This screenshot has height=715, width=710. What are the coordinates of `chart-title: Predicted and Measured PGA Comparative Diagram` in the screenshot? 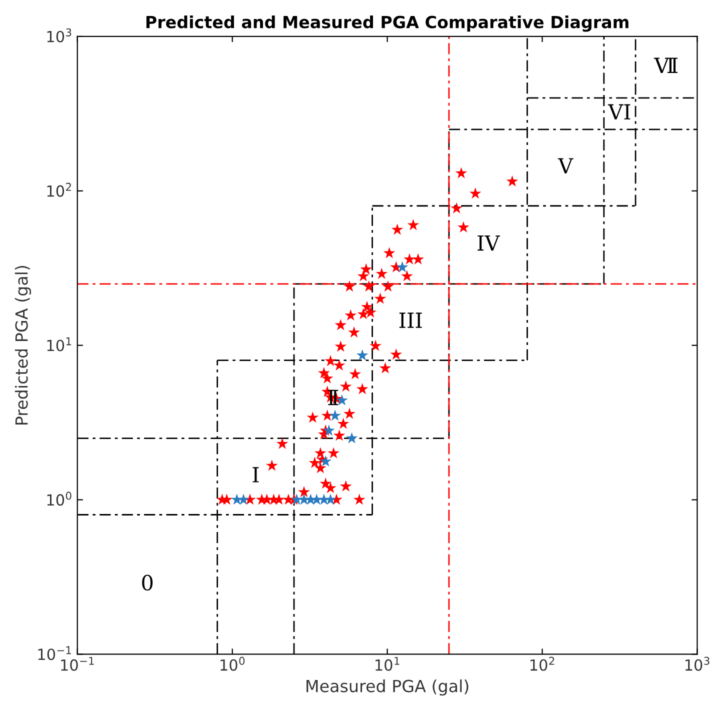 It's located at (387, 23).